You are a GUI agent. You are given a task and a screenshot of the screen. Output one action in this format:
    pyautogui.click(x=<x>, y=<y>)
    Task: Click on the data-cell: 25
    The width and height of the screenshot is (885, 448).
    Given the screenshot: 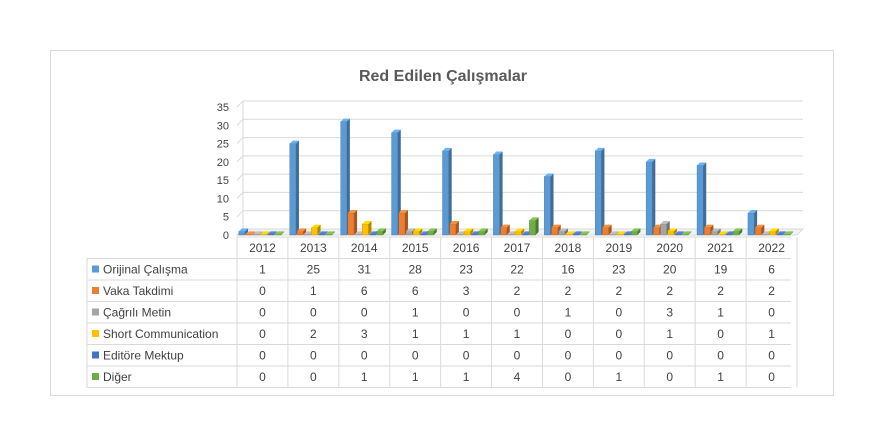 What is the action you would take?
    pyautogui.click(x=314, y=270)
    